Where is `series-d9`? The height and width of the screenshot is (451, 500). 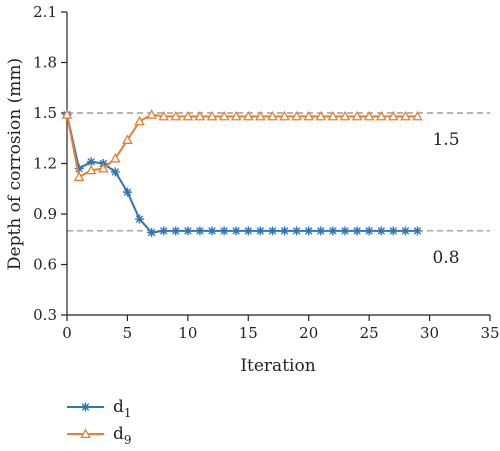
series-d9 is located at coordinates (242, 145).